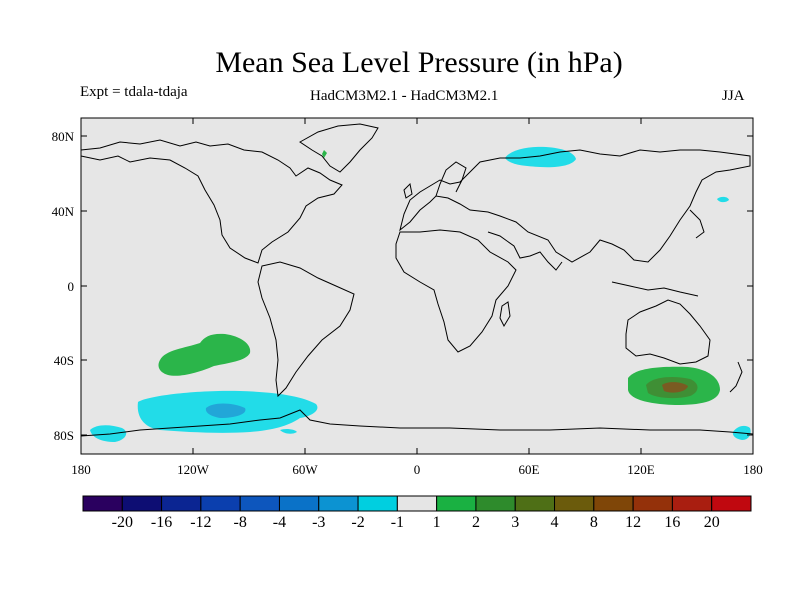  I want to click on lon-tick-labels: 180 120W 60W 0 60E 120E 180, so click(417, 469).